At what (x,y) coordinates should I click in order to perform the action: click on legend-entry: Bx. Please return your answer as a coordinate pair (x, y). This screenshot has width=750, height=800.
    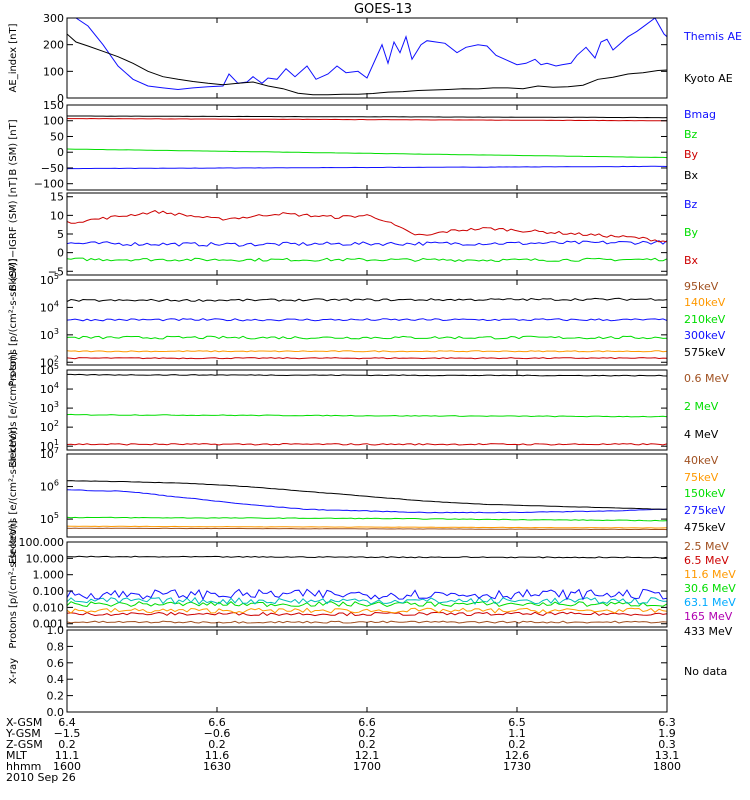
    Looking at the image, I should click on (691, 175).